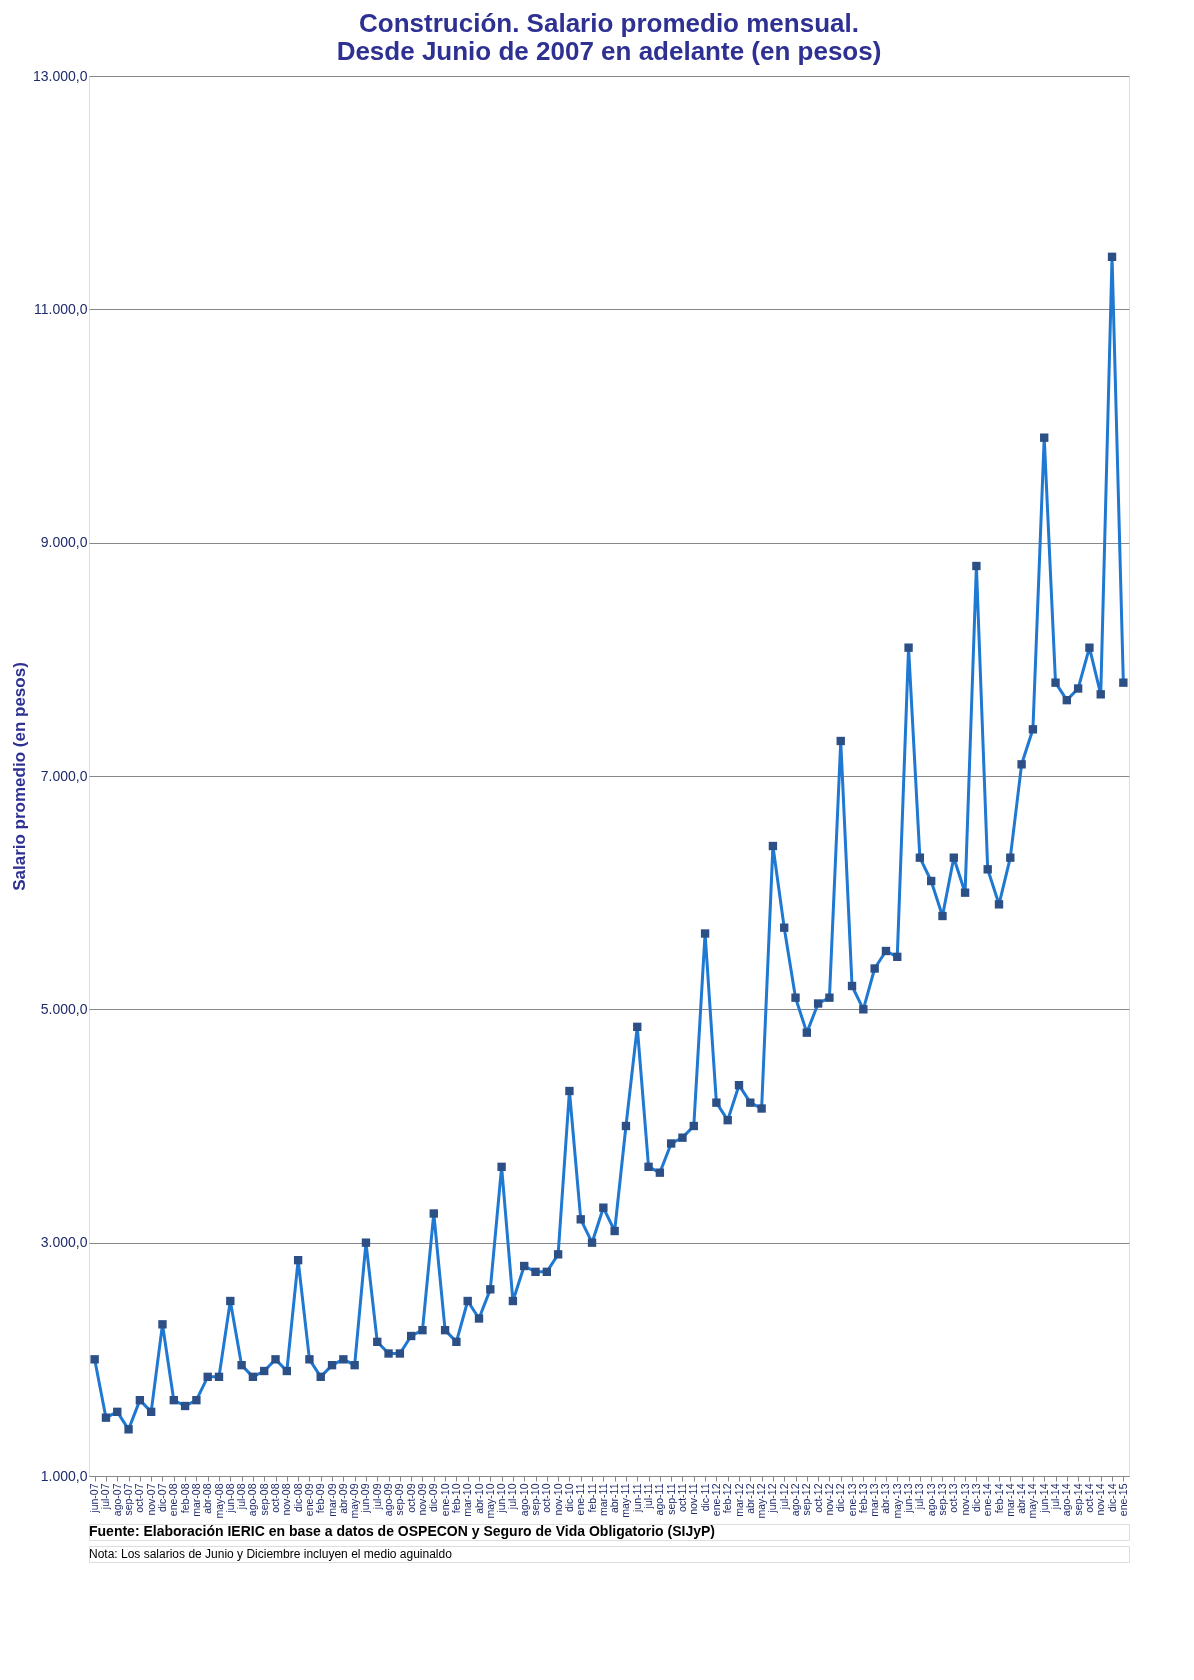  What do you see at coordinates (184, 1498) in the screenshot?
I see `x-tick-label: feb-08` at bounding box center [184, 1498].